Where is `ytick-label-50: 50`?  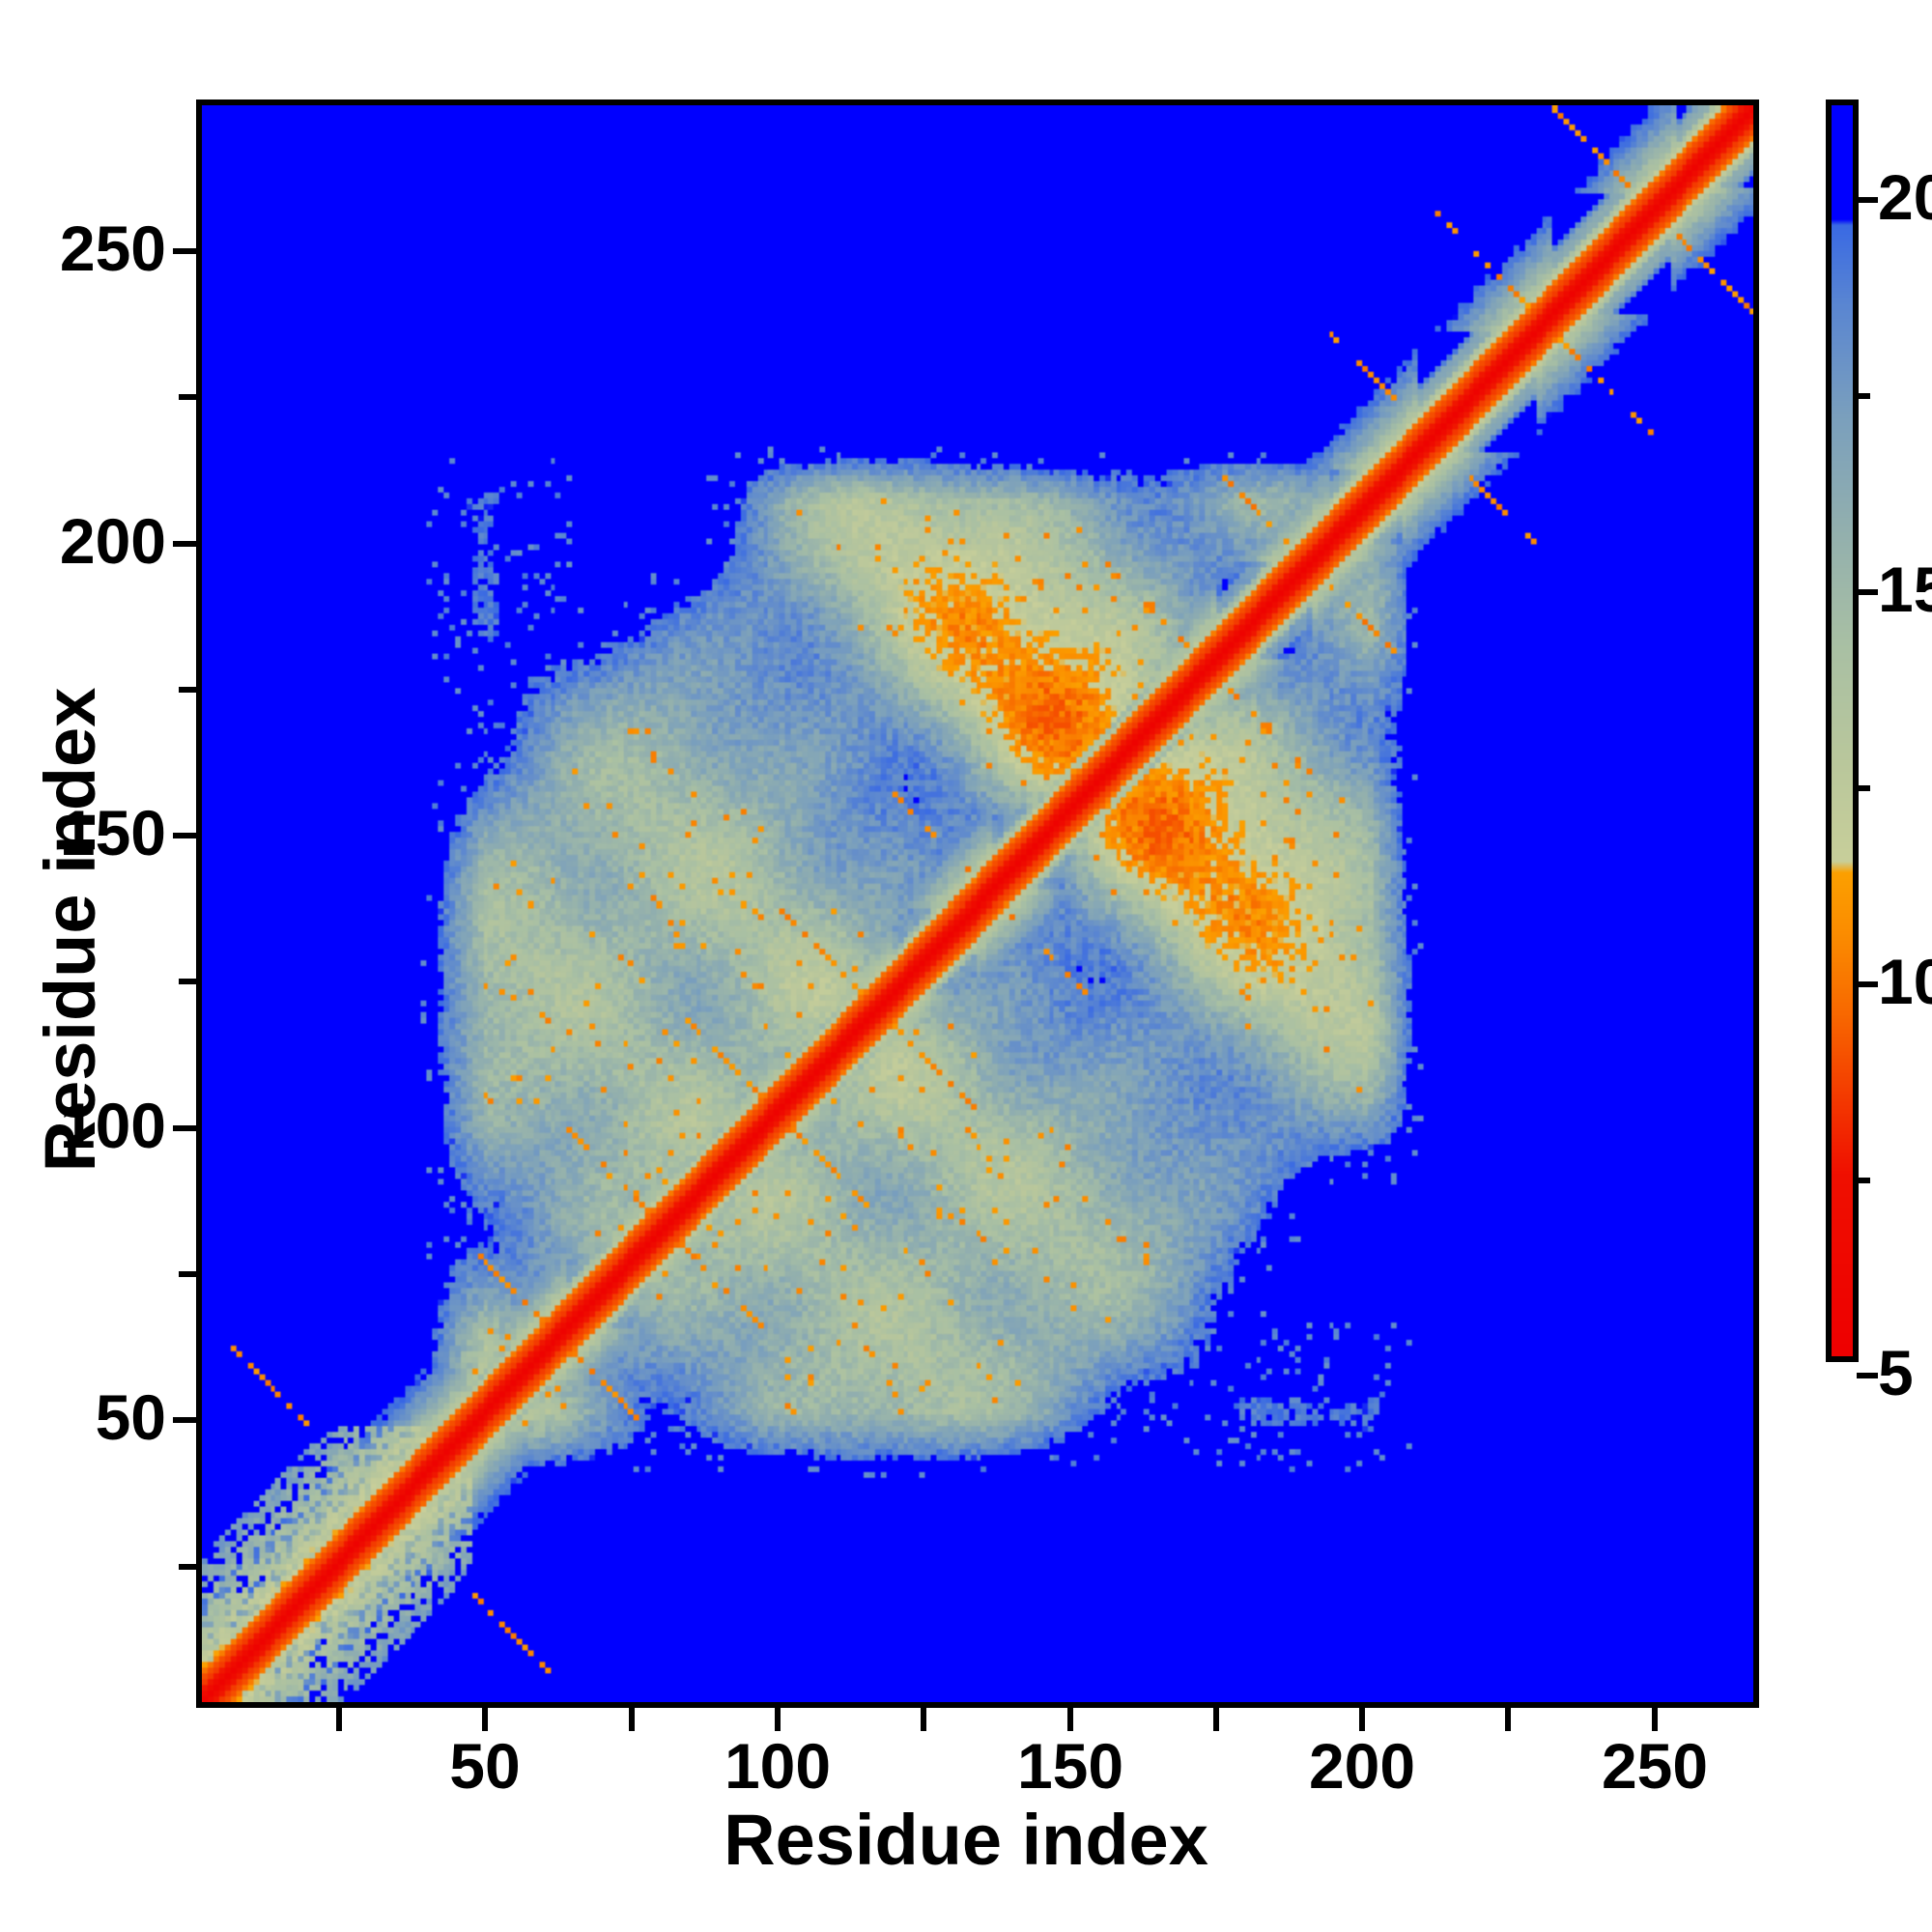
ytick-label-50: 50 is located at coordinates (130, 1417).